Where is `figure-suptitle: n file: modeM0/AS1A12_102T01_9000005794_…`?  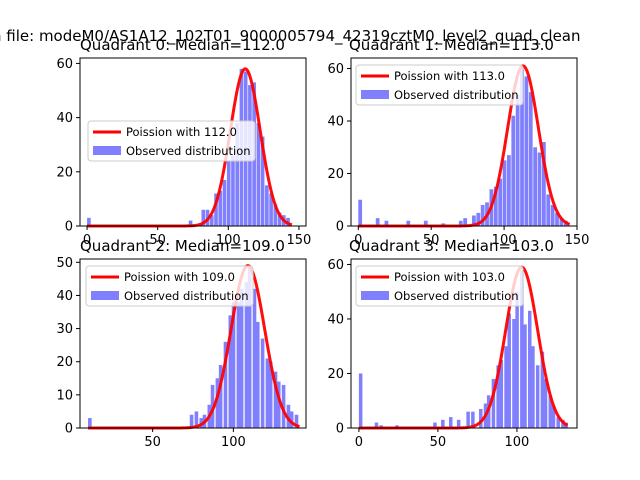
figure-suptitle: n file: modeM0/AS1A12_102T01_9000005794_… is located at coordinates (290, 36).